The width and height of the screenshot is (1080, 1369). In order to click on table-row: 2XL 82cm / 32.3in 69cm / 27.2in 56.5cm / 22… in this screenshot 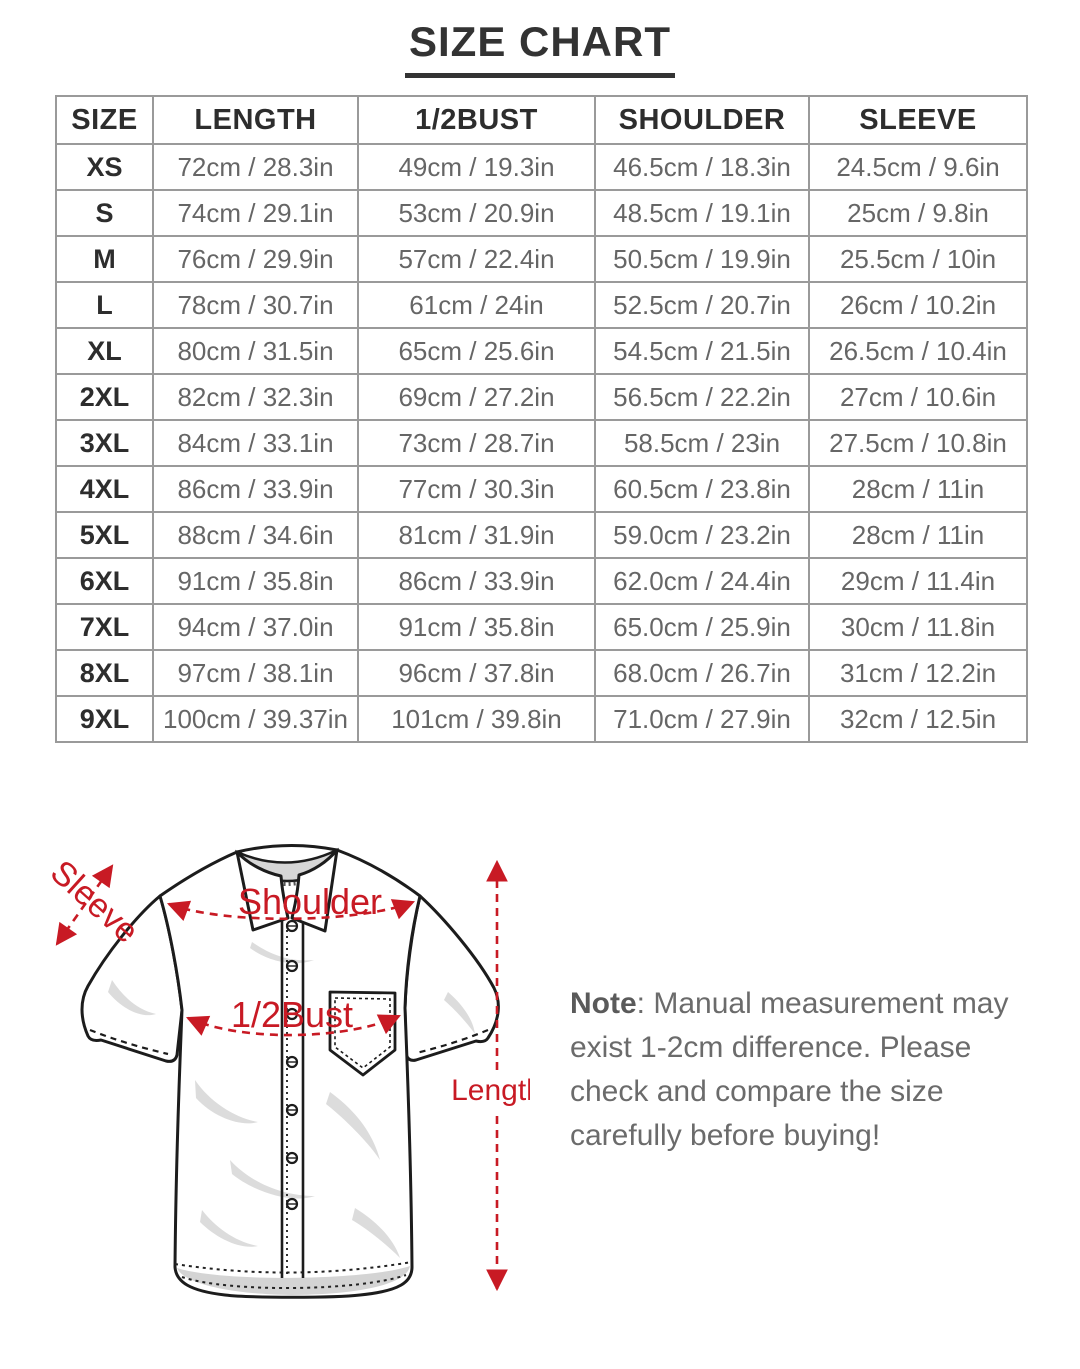, I will do `click(541, 397)`.